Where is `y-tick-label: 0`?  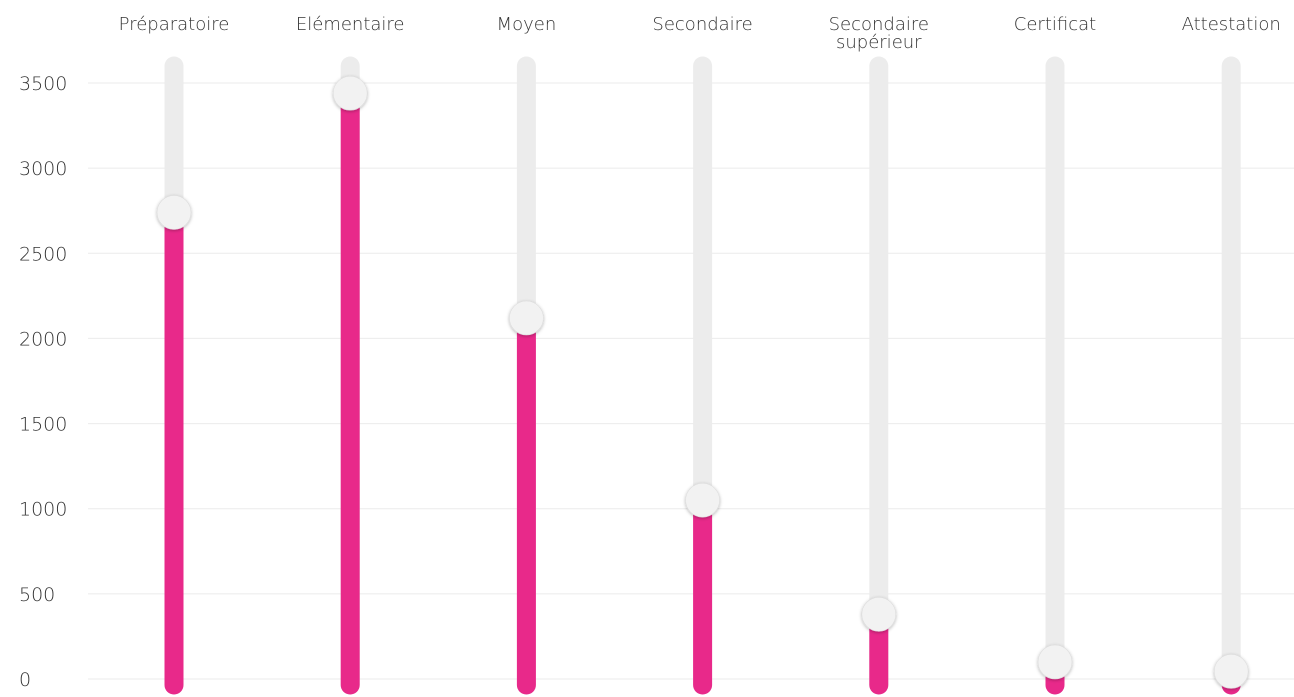
y-tick-label: 0 is located at coordinates (25, 680).